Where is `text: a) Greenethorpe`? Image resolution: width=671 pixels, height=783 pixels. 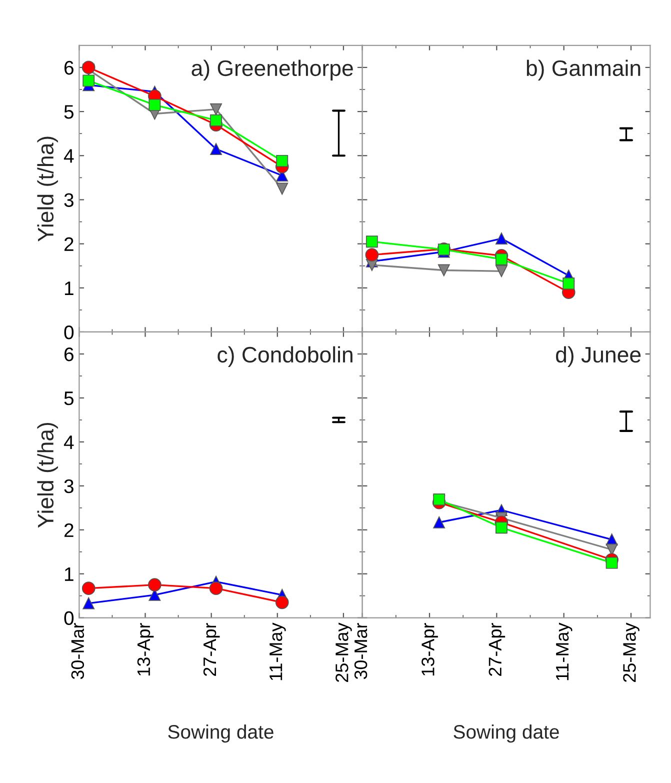
text: a) Greenethorpe is located at coordinates (272, 70).